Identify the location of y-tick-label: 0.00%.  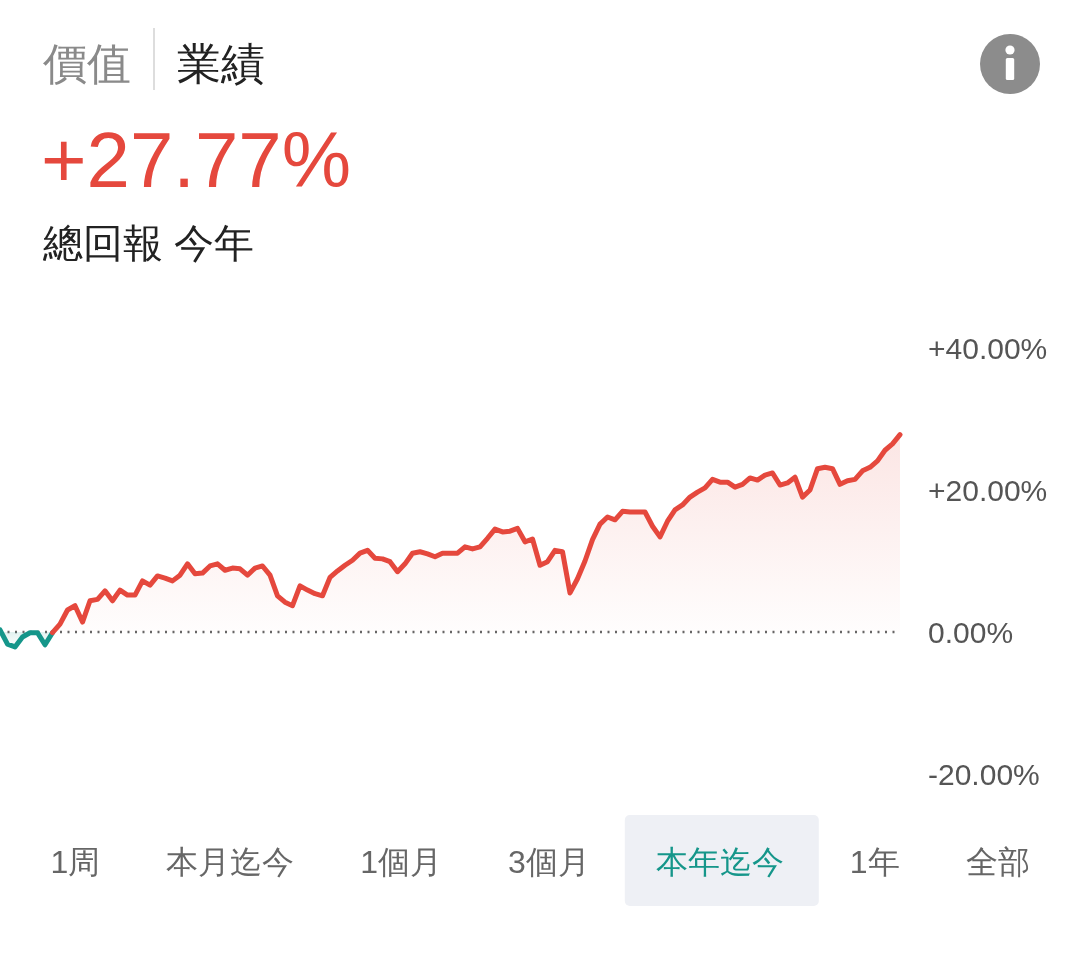
(971, 632).